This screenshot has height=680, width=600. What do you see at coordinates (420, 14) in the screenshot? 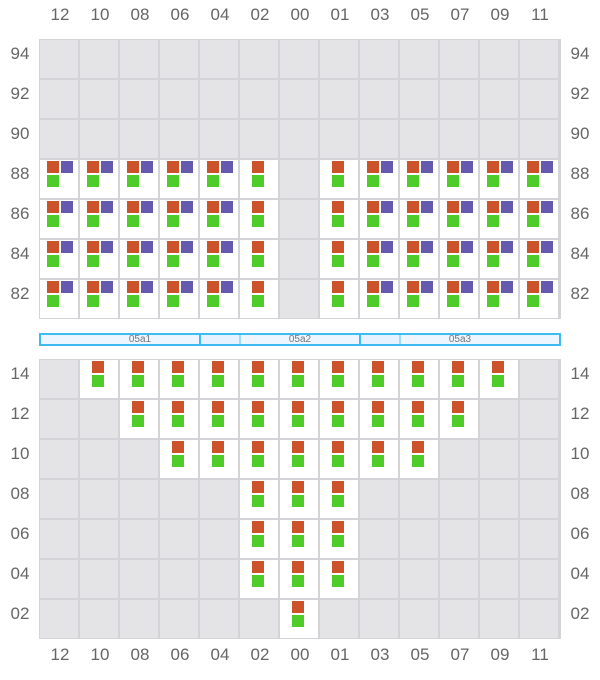
I see `column-label-top: 05` at bounding box center [420, 14].